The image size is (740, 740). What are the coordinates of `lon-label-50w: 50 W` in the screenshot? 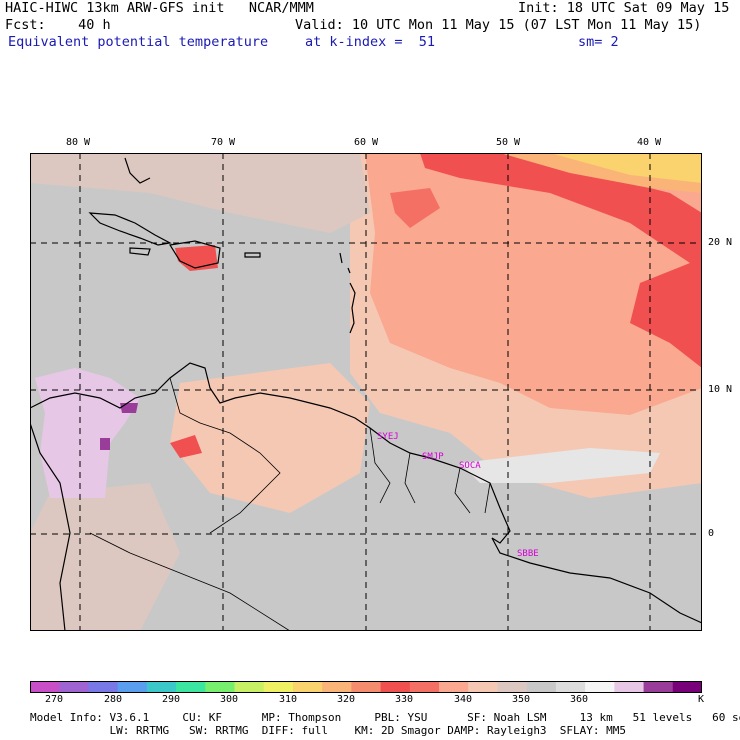 It's located at (508, 142).